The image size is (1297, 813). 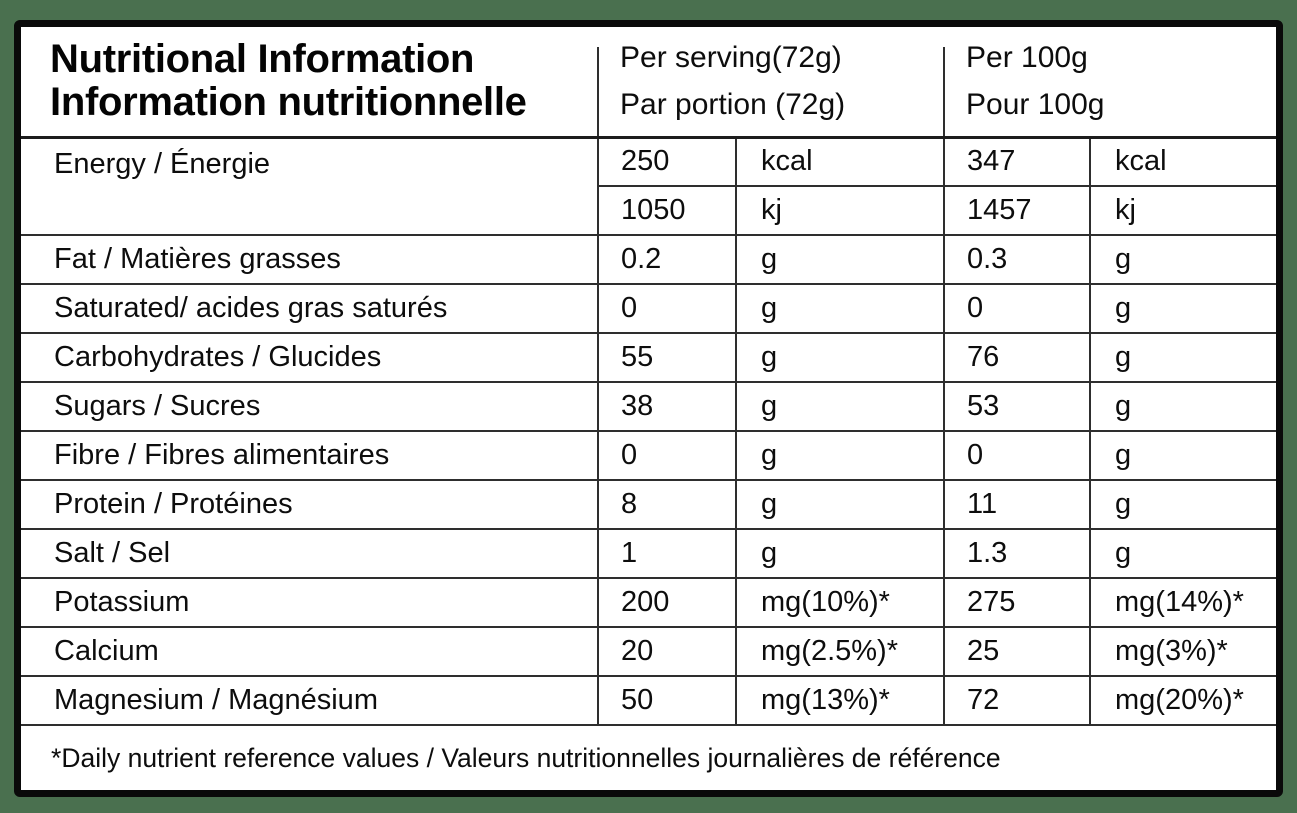 What do you see at coordinates (666, 162) in the screenshot?
I see `serving-value-cell: 250` at bounding box center [666, 162].